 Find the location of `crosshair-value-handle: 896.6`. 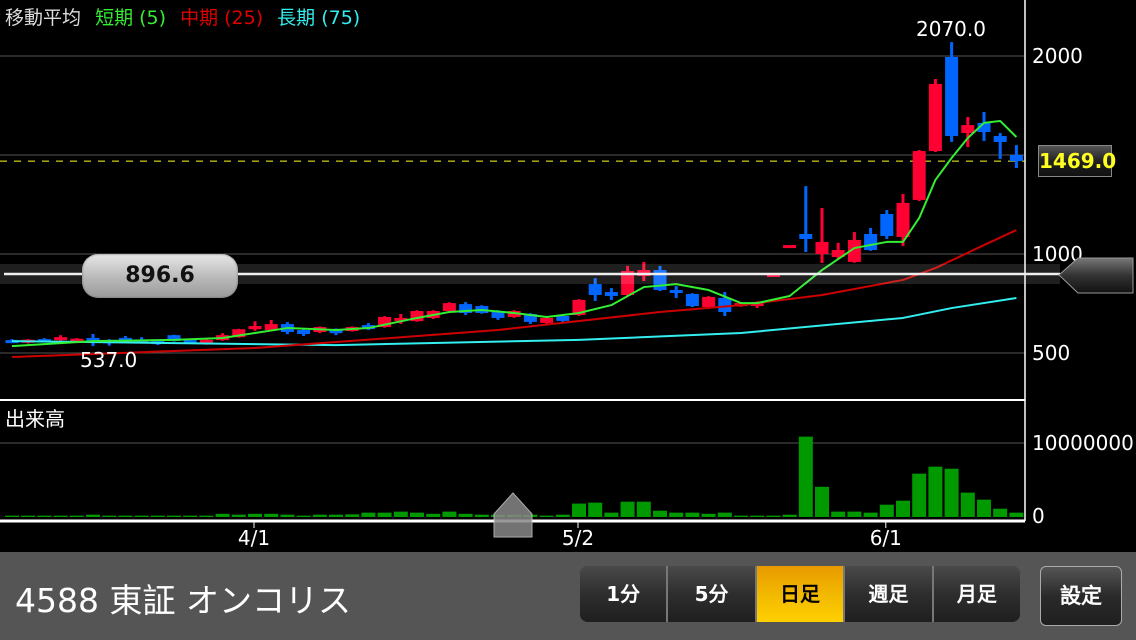

crosshair-value-handle: 896.6 is located at coordinates (160, 276).